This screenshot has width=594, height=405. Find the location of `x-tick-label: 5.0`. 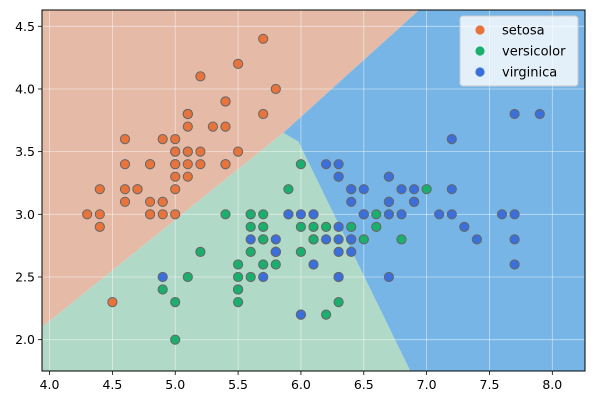

x-tick-label: 5.0 is located at coordinates (175, 384).